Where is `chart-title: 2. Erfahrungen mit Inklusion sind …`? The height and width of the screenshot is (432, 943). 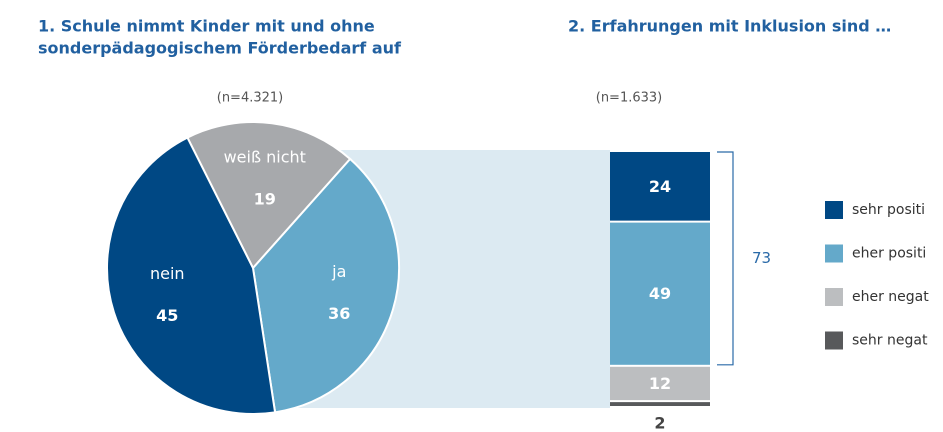 chart-title: 2. Erfahrungen mit Inklusion sind … is located at coordinates (729, 26).